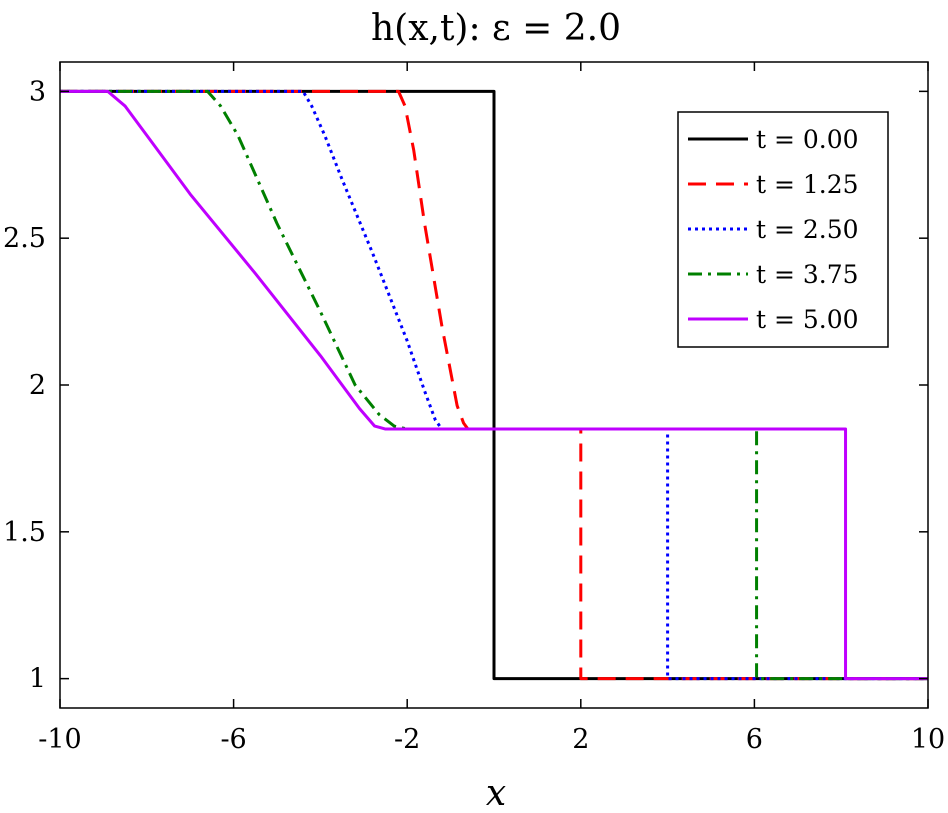 This screenshot has height=813, width=948. Describe the element at coordinates (59, 739) in the screenshot. I see `x-tick-label: -10` at that location.